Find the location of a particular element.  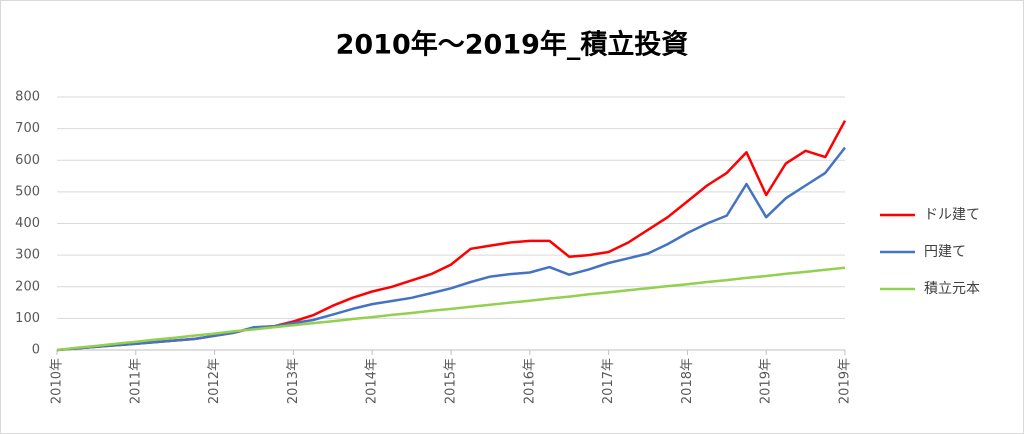

y-tick-label: 600 is located at coordinates (27, 160).